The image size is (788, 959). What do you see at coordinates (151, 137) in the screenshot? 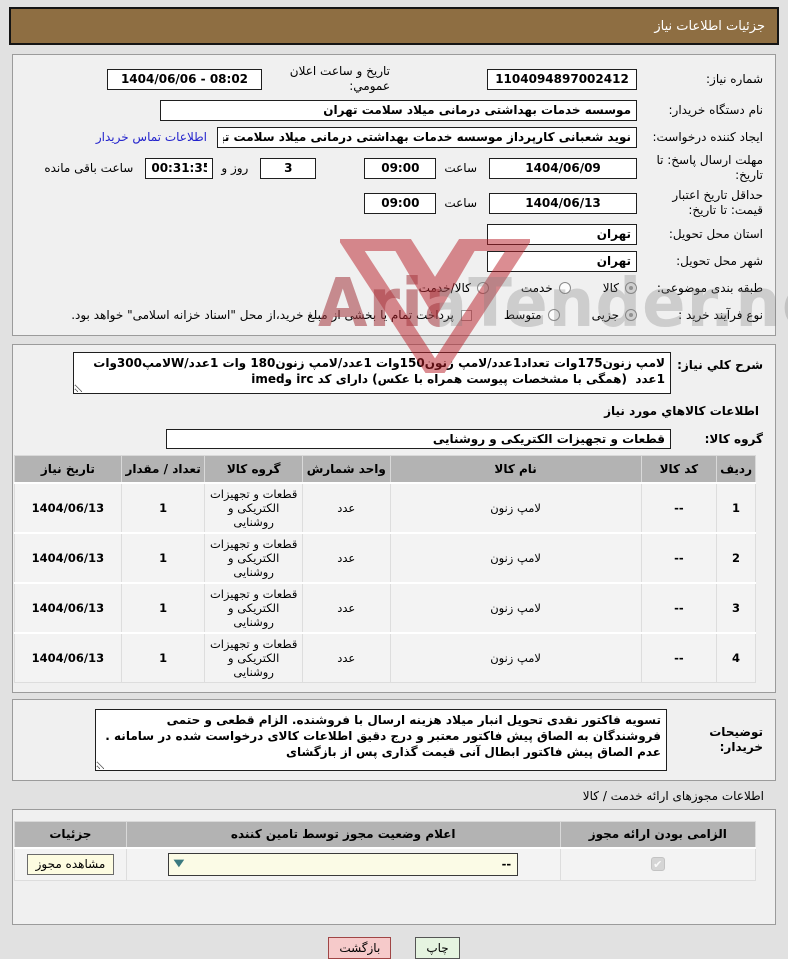
I see `buyer-contact-link: اطلاعات تماس خریدار` at bounding box center [151, 137].